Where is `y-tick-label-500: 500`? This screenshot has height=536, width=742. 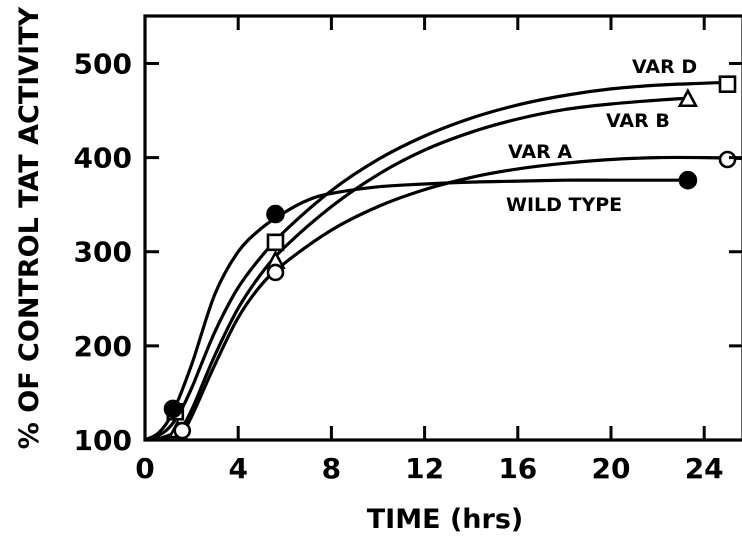
y-tick-label-500: 500 is located at coordinates (103, 63).